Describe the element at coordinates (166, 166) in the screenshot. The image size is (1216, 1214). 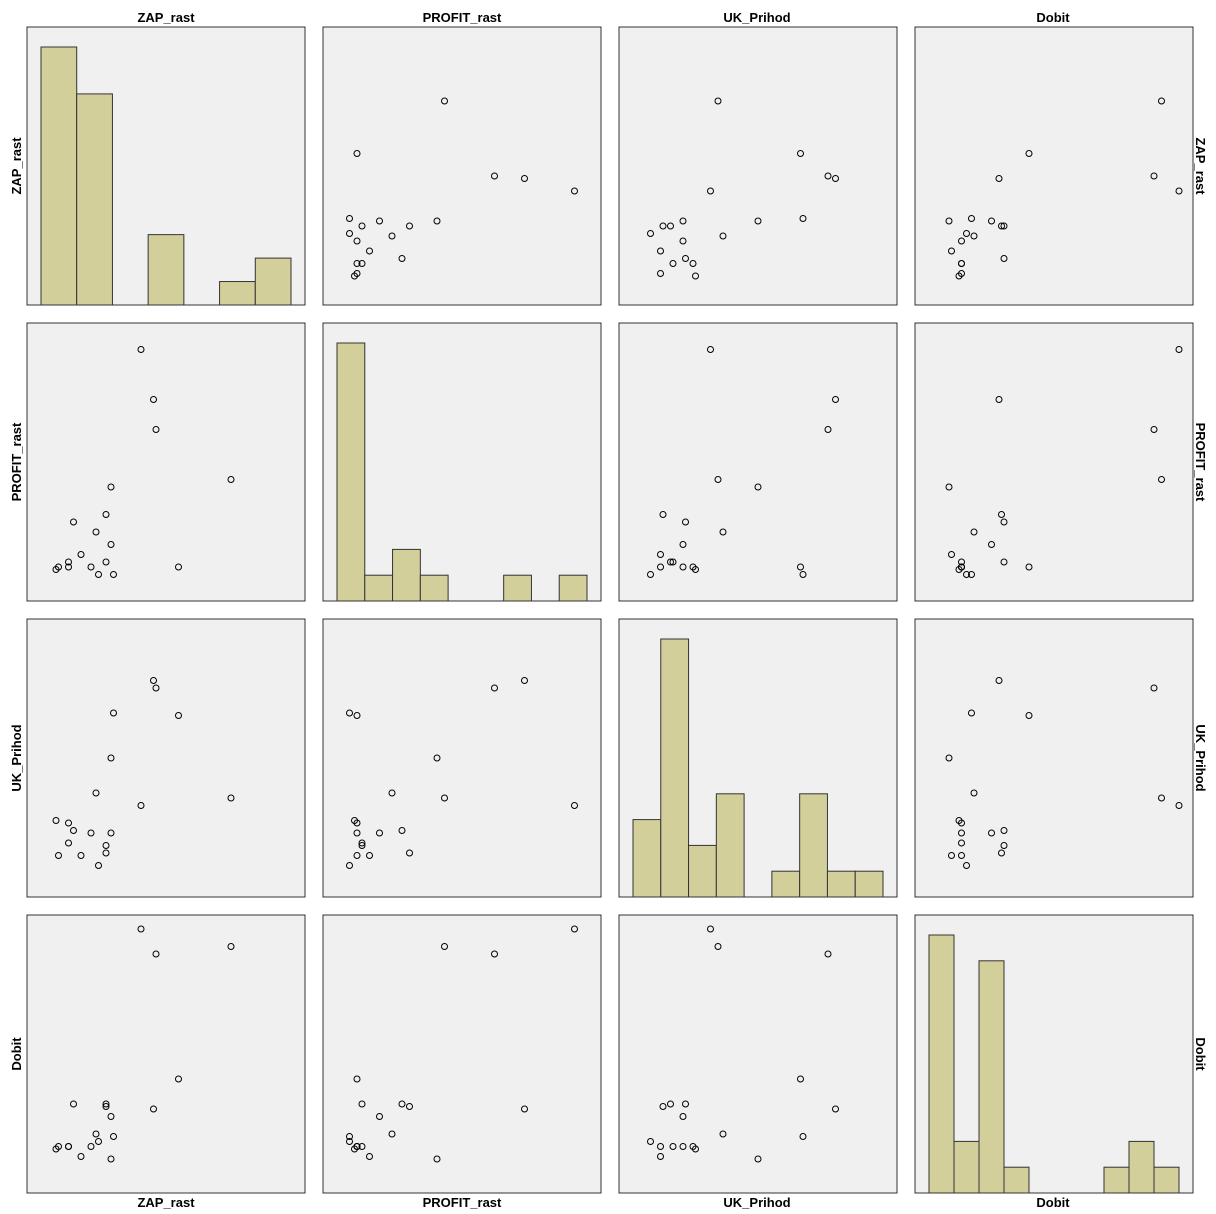
I see `panel-zap-rast-vs-zap-rast` at that location.